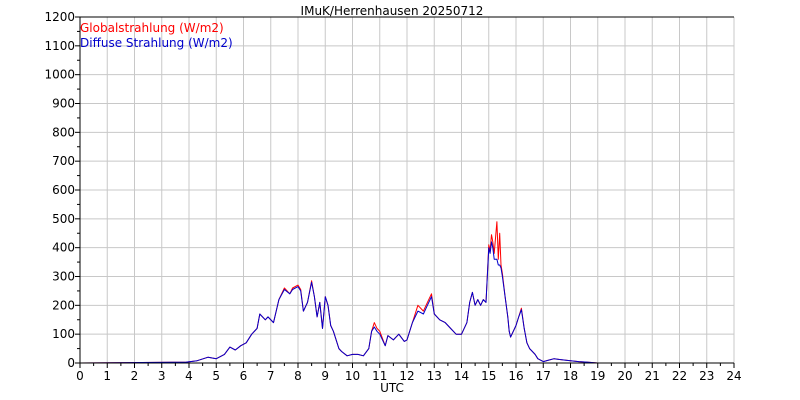 This screenshot has height=400, width=800. What do you see at coordinates (652, 376) in the screenshot?
I see `x-tick-label: 21` at bounding box center [652, 376].